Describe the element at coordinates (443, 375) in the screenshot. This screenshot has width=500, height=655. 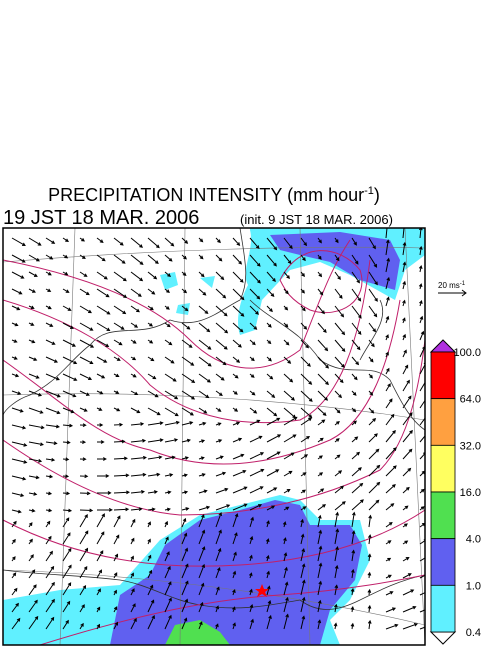
I see `colorbar-segment` at that location.